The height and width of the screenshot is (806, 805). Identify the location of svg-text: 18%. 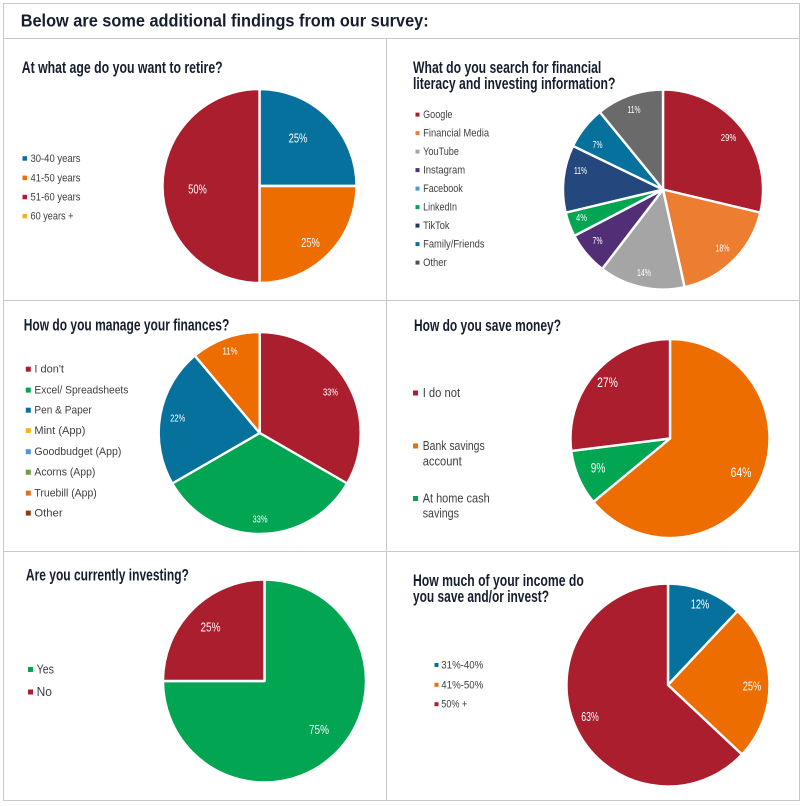
(723, 249).